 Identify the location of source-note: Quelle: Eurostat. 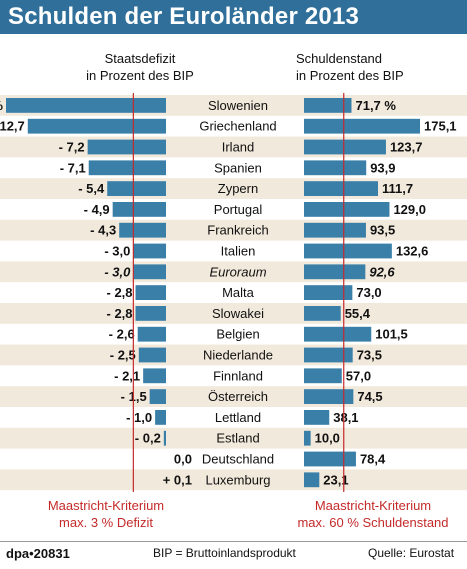
(411, 553).